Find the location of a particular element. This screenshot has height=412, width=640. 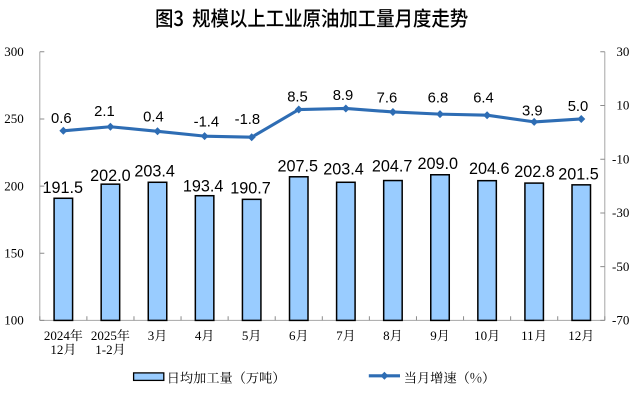

svg-text: 0.4 is located at coordinates (153, 117).